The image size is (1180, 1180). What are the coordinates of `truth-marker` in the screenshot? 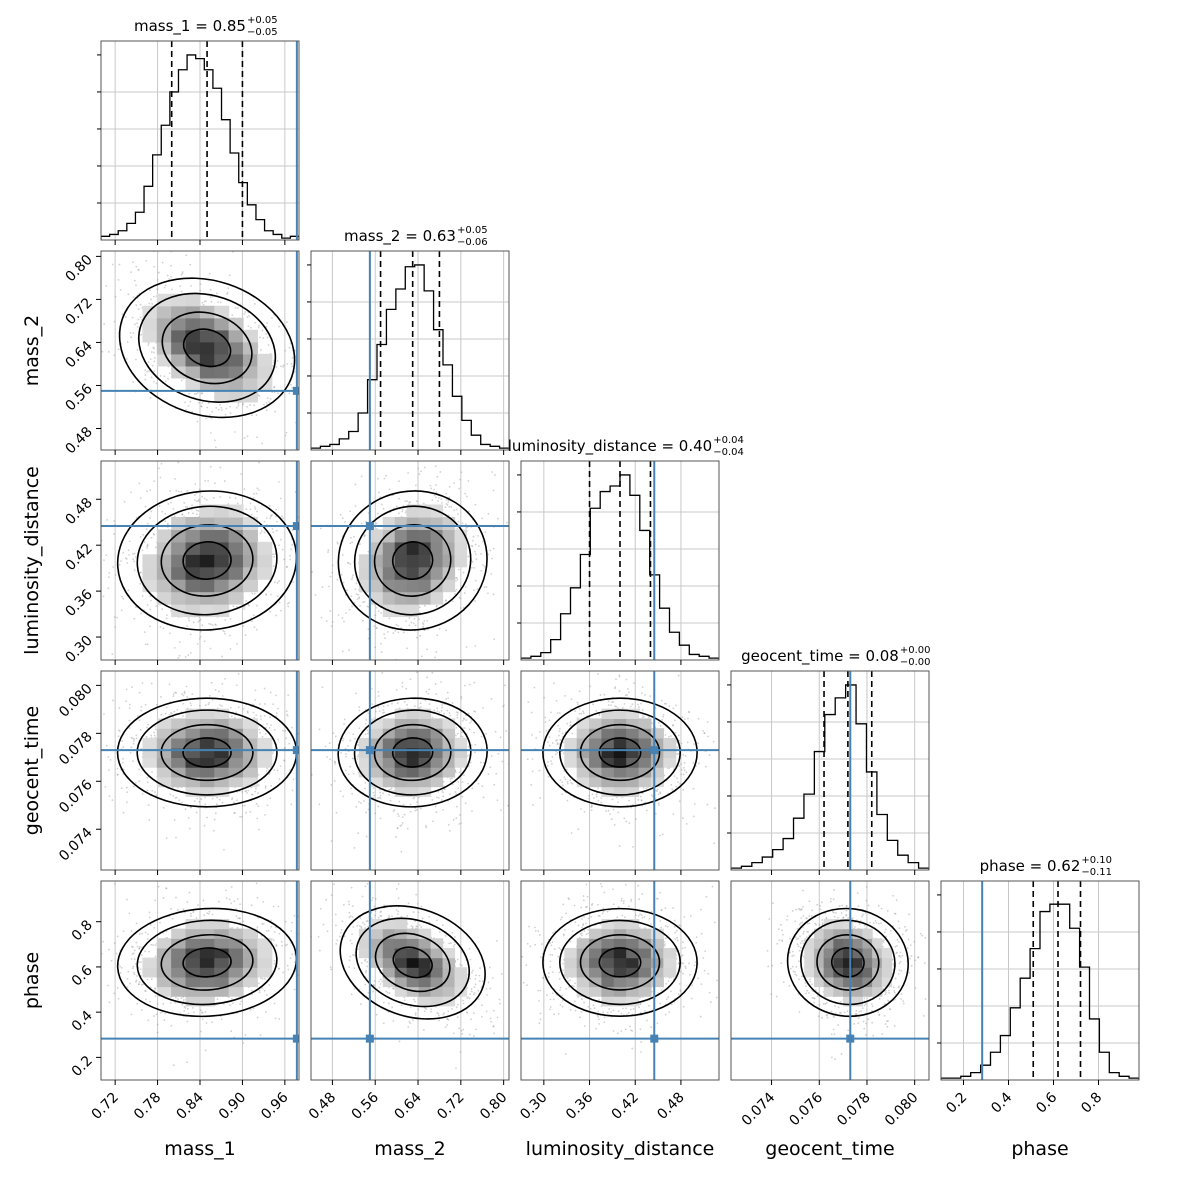 It's located at (369, 526).